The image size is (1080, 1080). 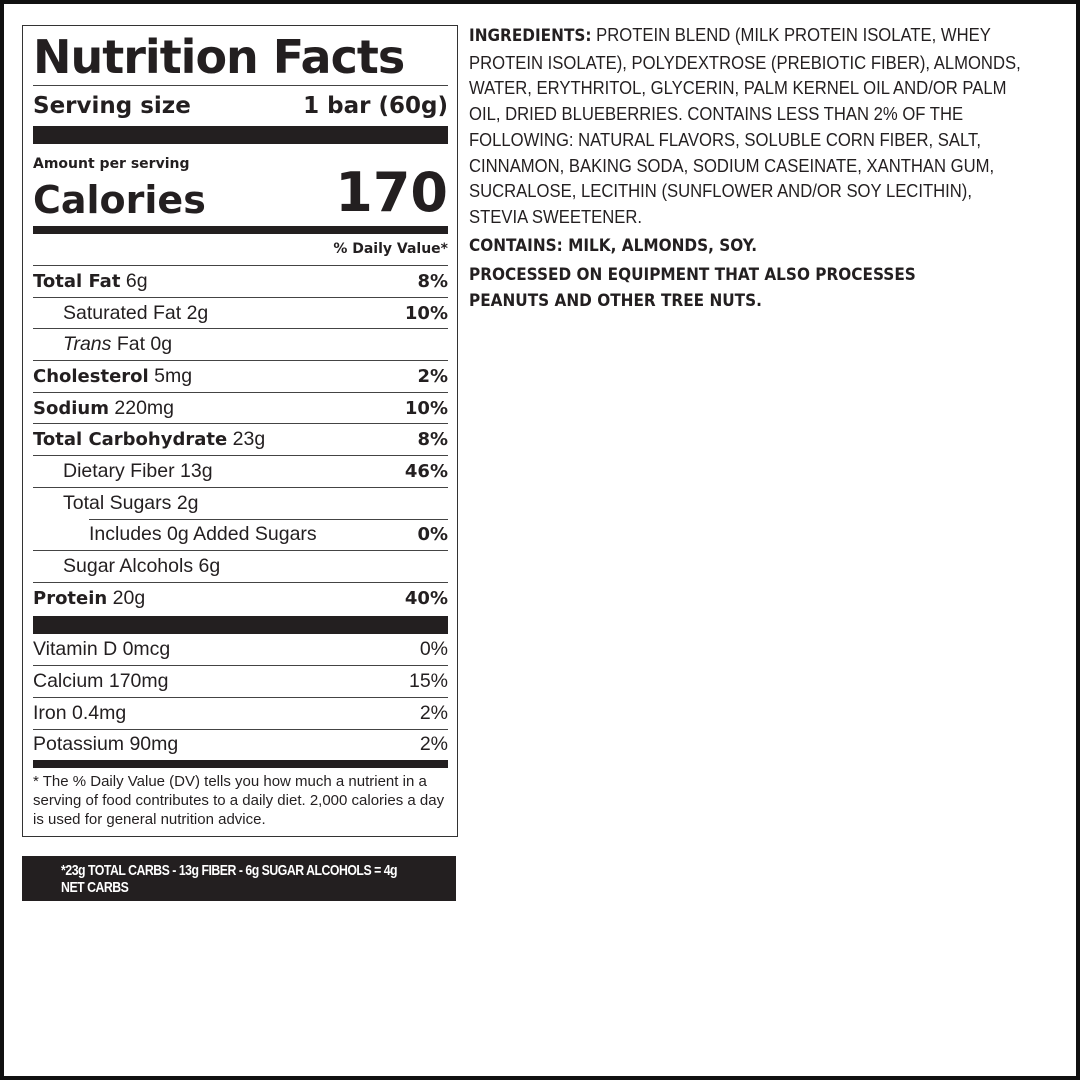 What do you see at coordinates (240, 744) in the screenshot?
I see `vitamin-row: Potassium 90mg 2%` at bounding box center [240, 744].